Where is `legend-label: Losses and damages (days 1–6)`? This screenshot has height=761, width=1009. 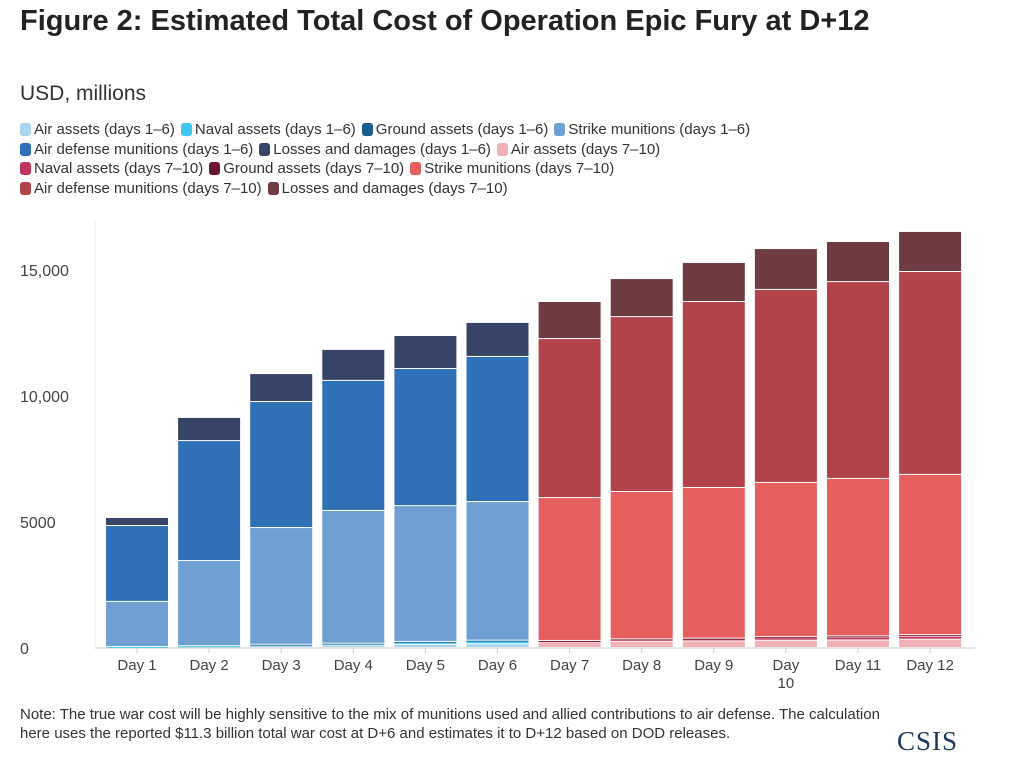 legend-label: Losses and damages (days 1–6) is located at coordinates (382, 149).